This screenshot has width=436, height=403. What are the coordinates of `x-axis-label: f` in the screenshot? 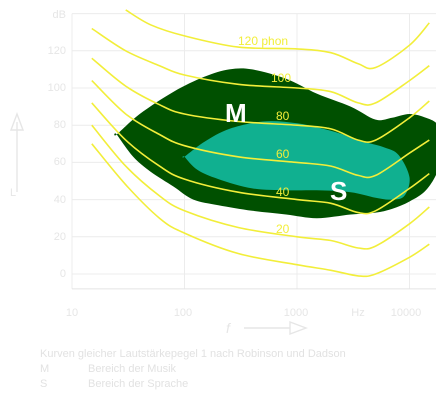 It's located at (229, 328).